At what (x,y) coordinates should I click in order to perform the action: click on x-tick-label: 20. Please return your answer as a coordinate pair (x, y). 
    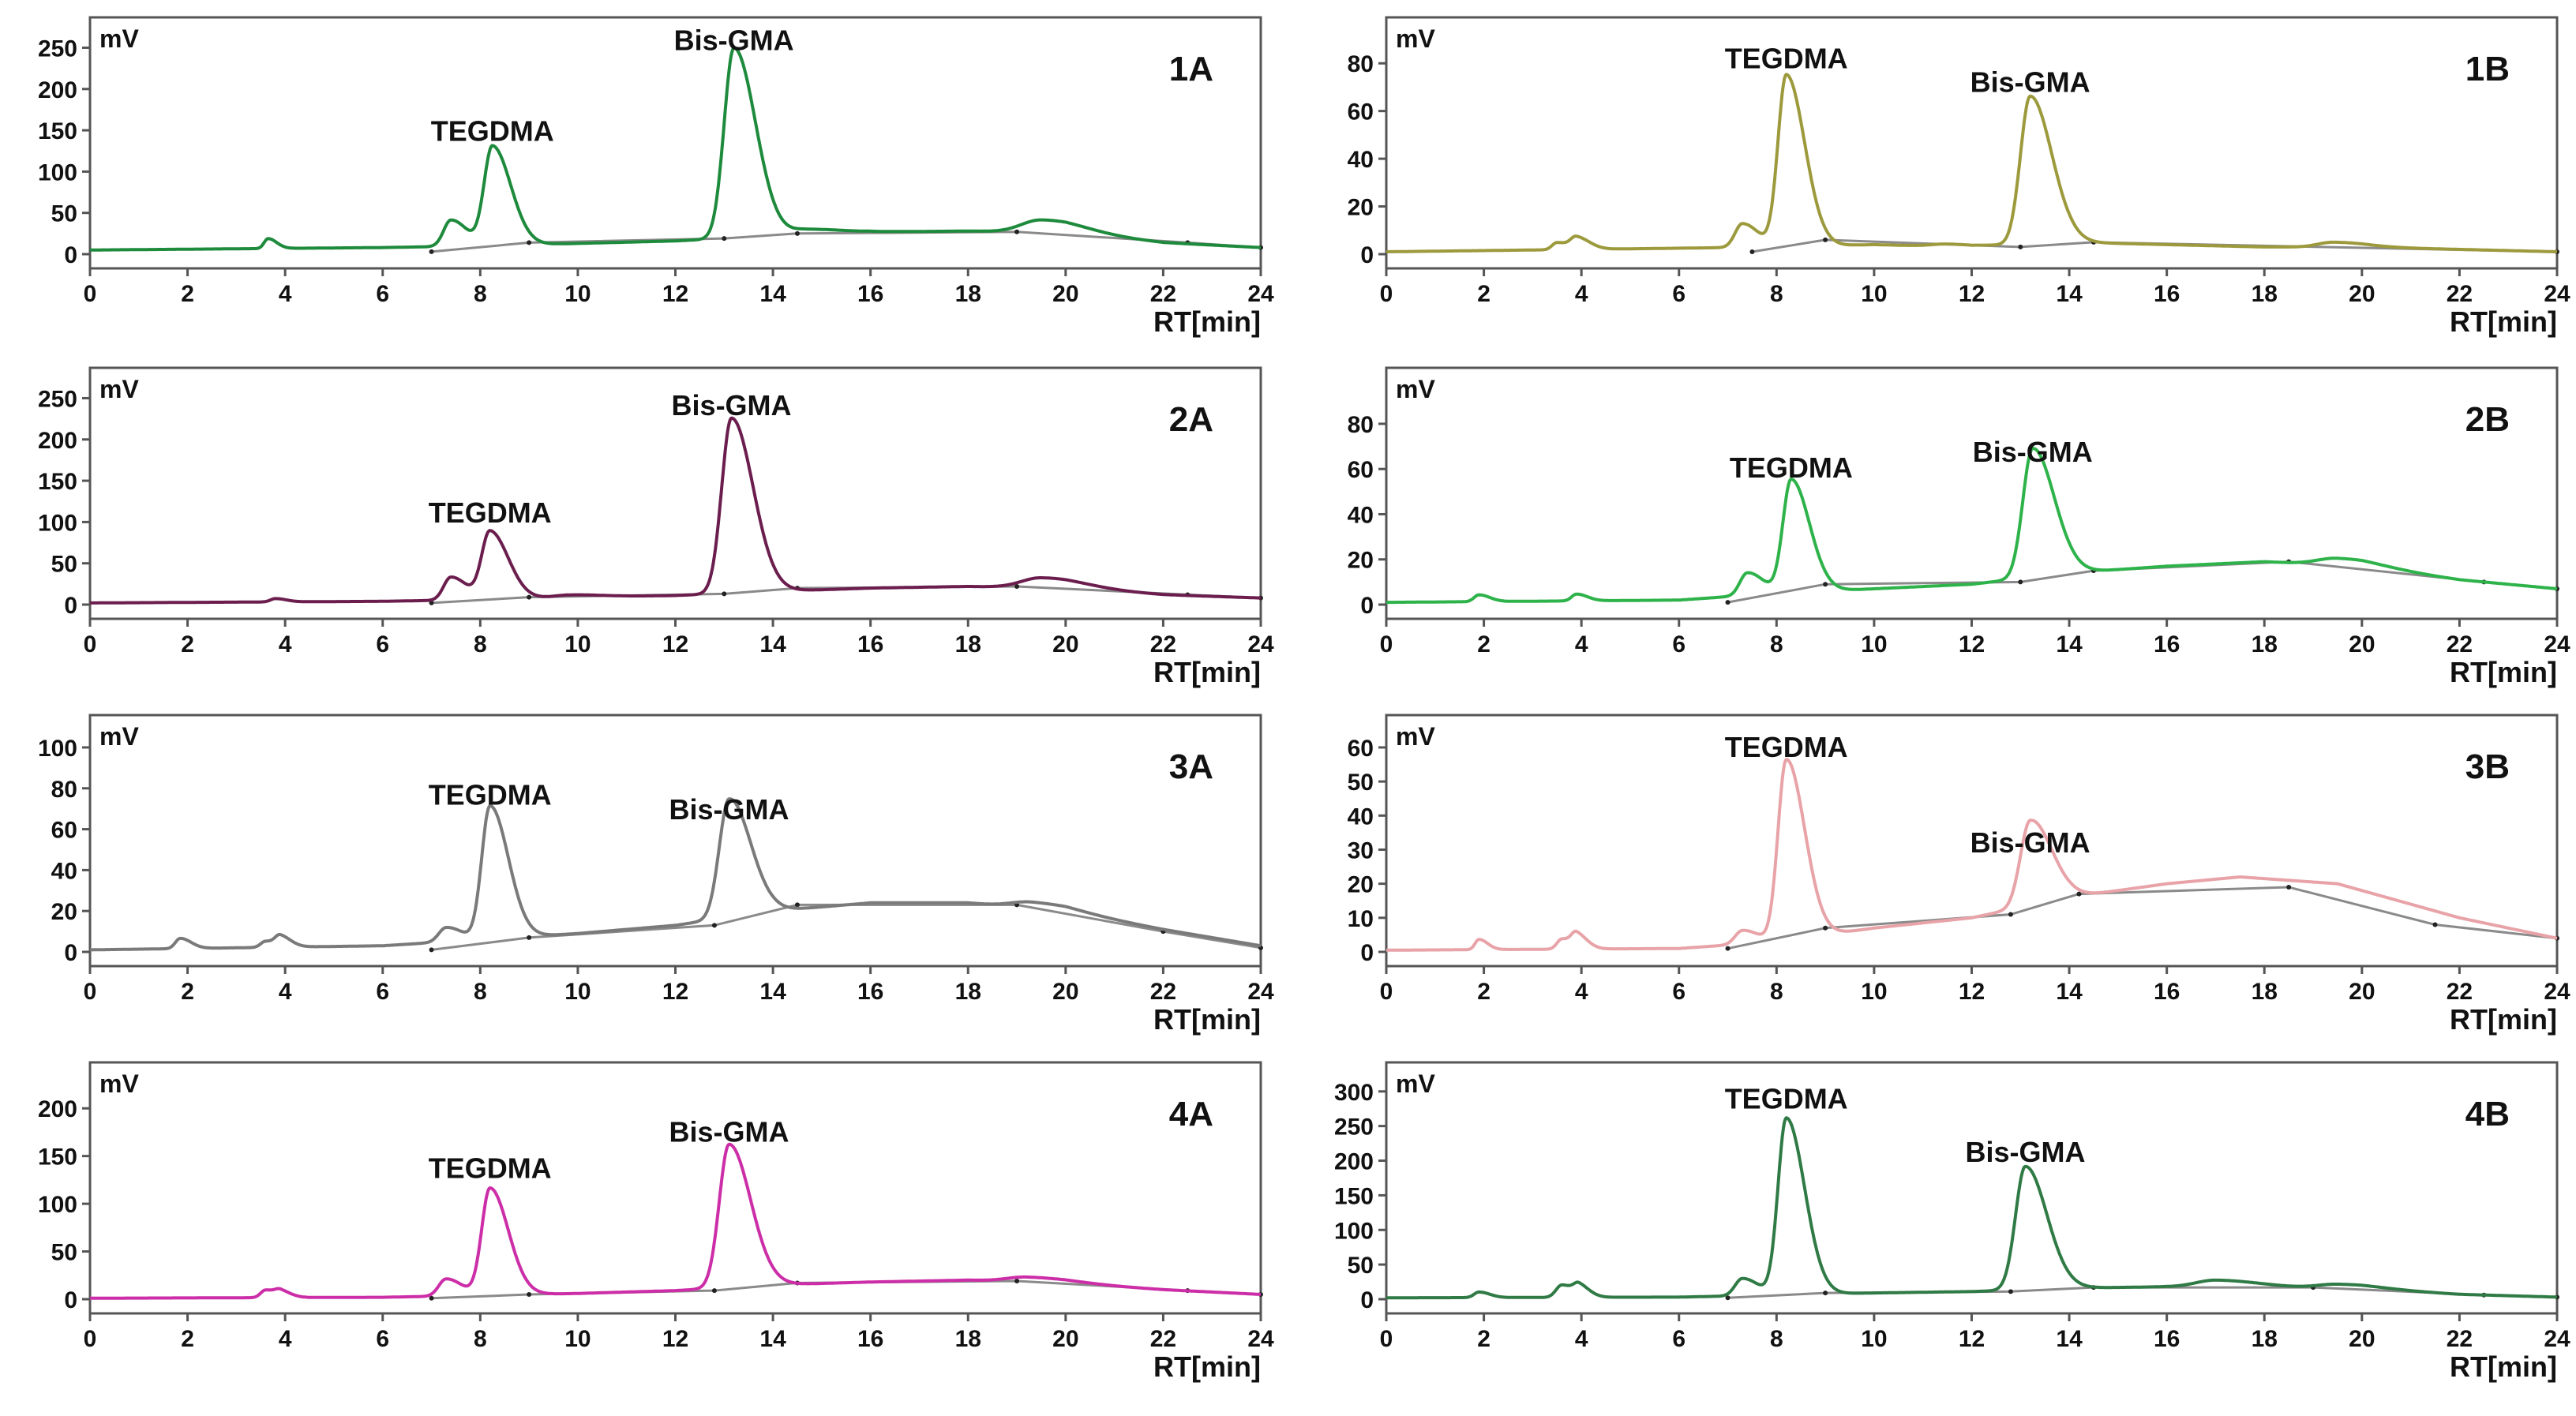
    Looking at the image, I should click on (2362, 294).